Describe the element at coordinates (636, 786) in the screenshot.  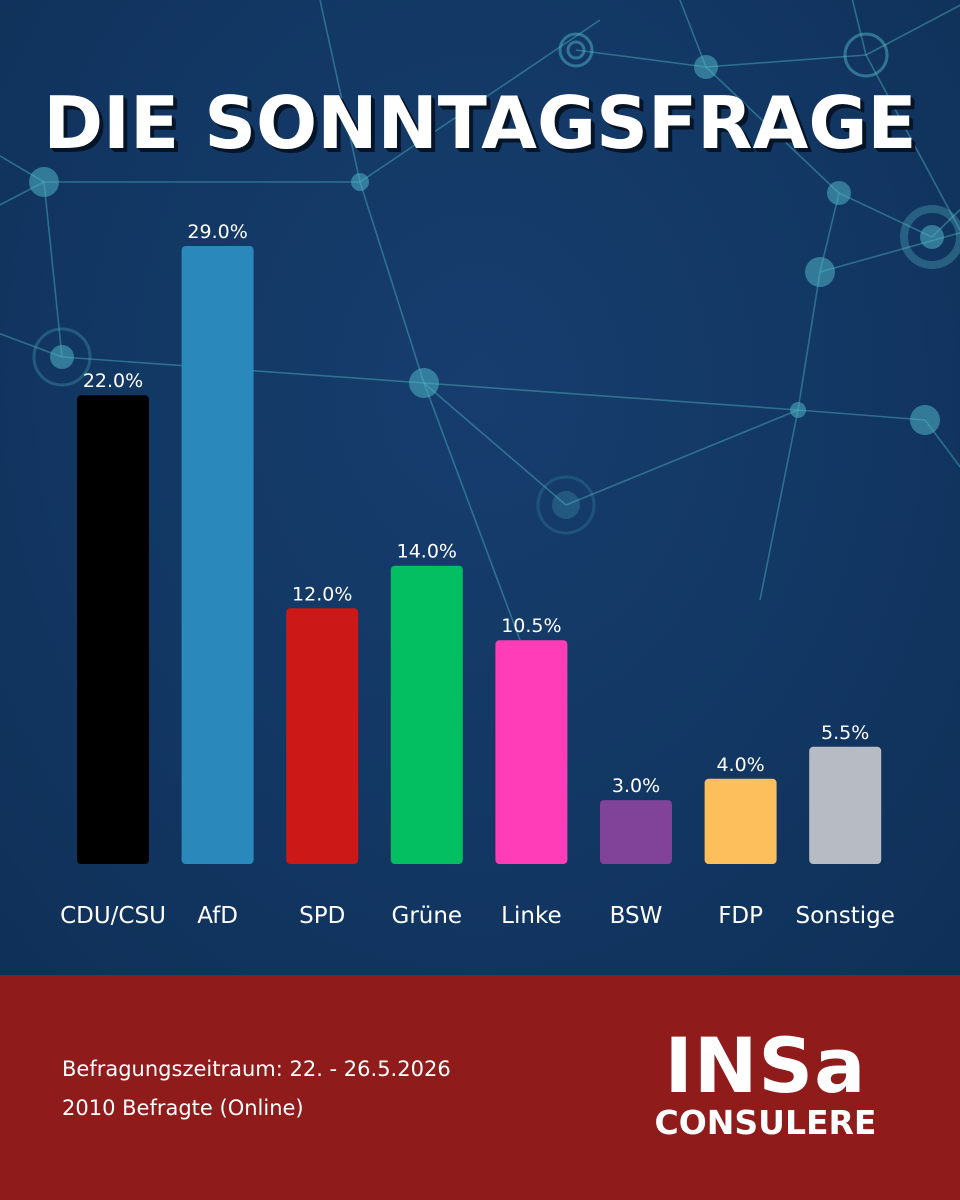
I see `value-label-bsw: 3.0%` at that location.